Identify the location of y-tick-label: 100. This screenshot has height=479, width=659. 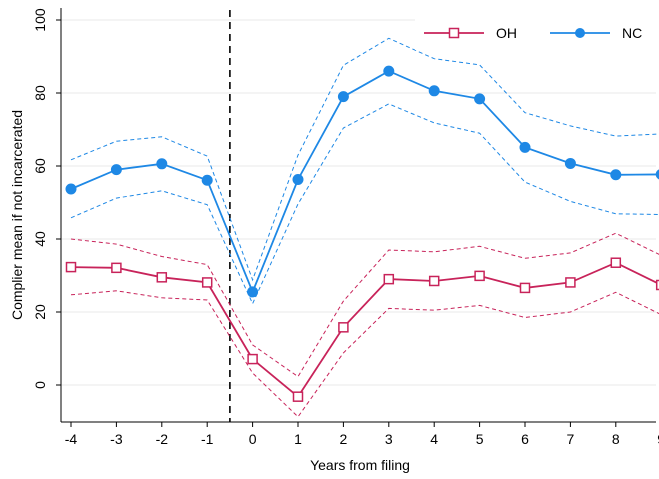
(40, 20).